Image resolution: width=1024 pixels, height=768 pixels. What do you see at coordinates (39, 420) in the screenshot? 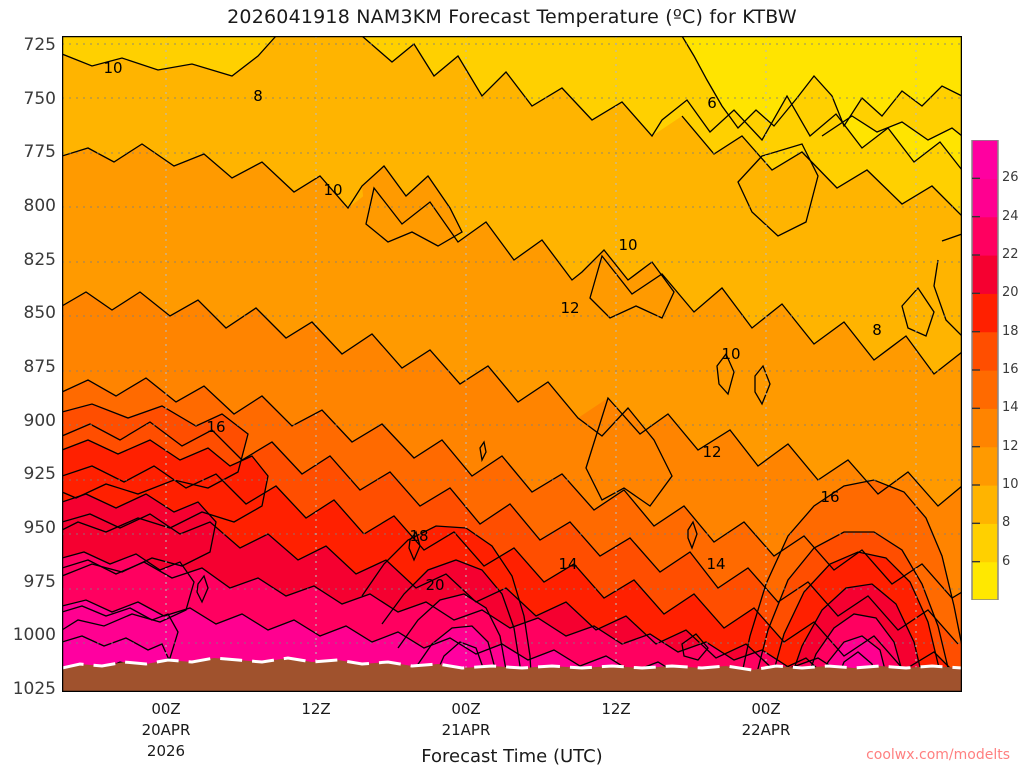
I see `y-tick-label: 900` at bounding box center [39, 420].